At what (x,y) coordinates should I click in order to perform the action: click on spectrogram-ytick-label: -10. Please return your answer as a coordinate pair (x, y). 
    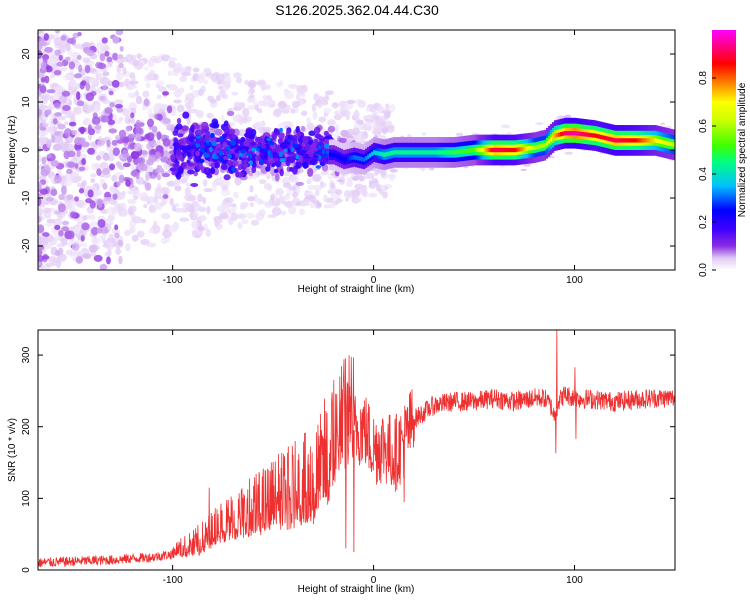
    Looking at the image, I should click on (26, 197).